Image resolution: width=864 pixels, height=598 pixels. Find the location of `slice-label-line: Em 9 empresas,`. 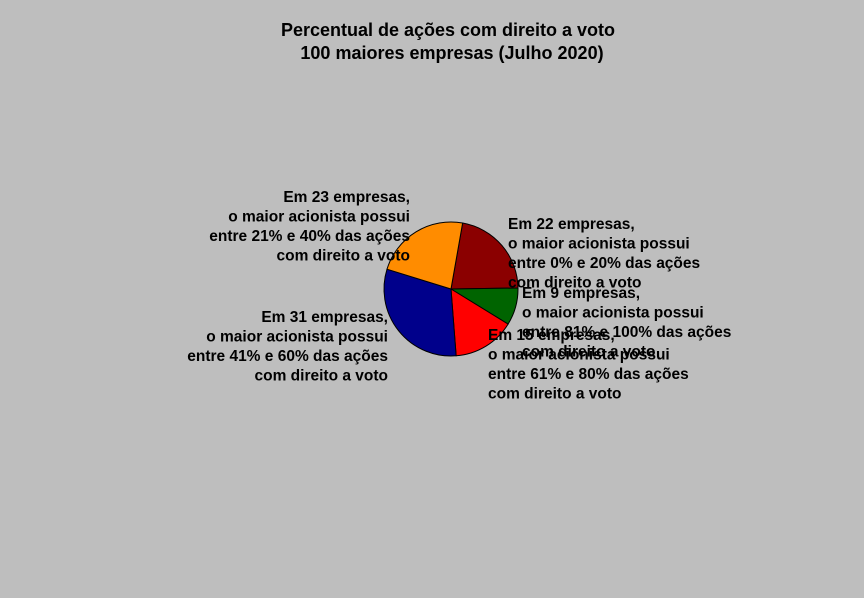

slice-label-line: Em 9 empresas, is located at coordinates (581, 293).